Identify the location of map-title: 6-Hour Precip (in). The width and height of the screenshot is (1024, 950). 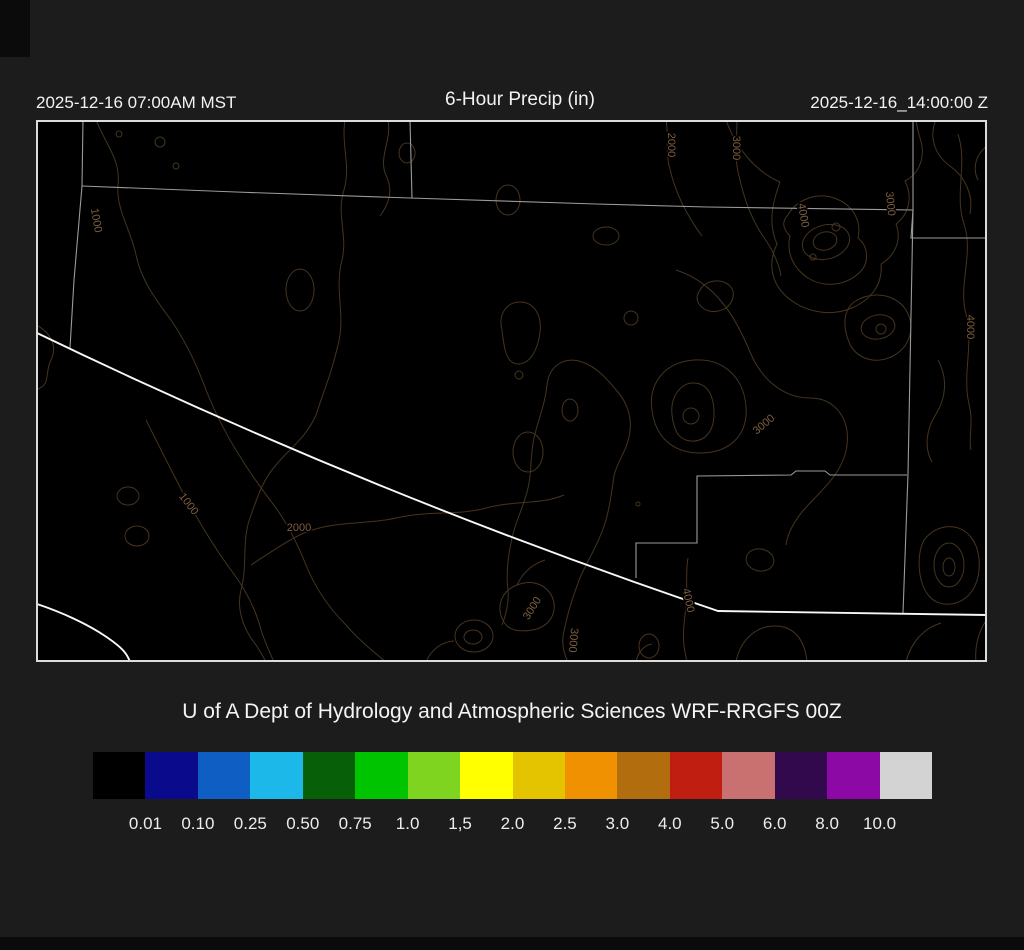
(520, 99).